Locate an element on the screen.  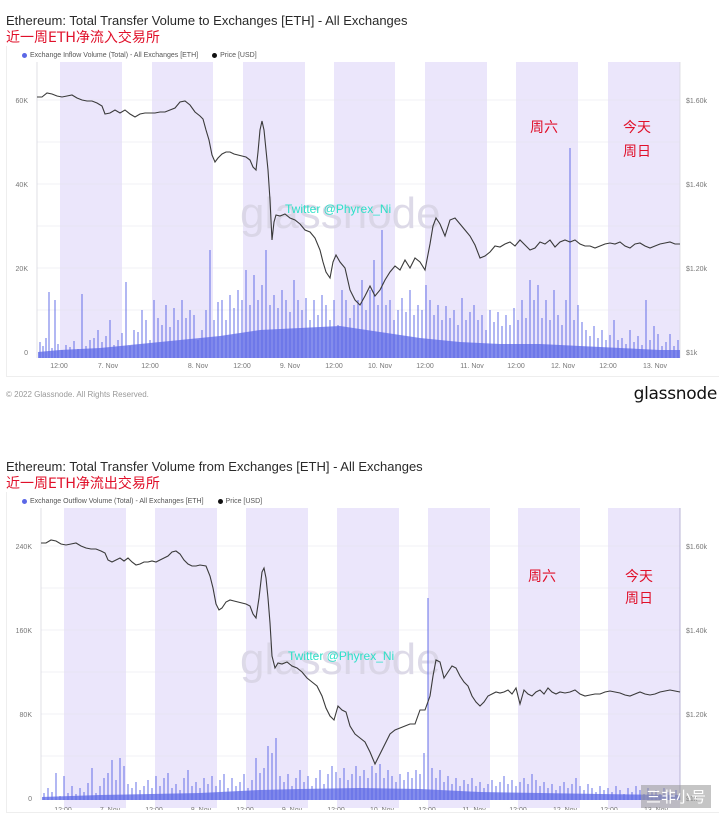
glassnode-logo: glassnode is located at coordinates (675, 394).